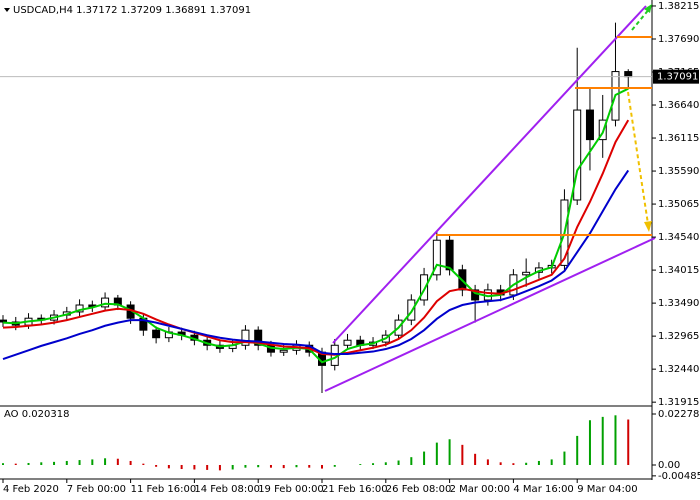 Image resolution: width=700 pixels, height=500 pixels. I want to click on x-tick-label: 14 Feb 08:00, so click(227, 489).